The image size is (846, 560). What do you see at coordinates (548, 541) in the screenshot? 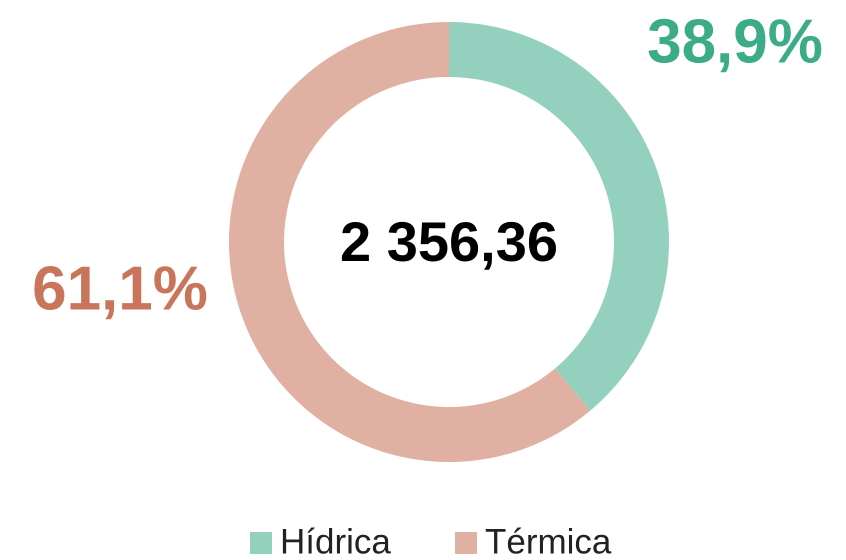
I see `legend-label: Térmica` at bounding box center [548, 541].